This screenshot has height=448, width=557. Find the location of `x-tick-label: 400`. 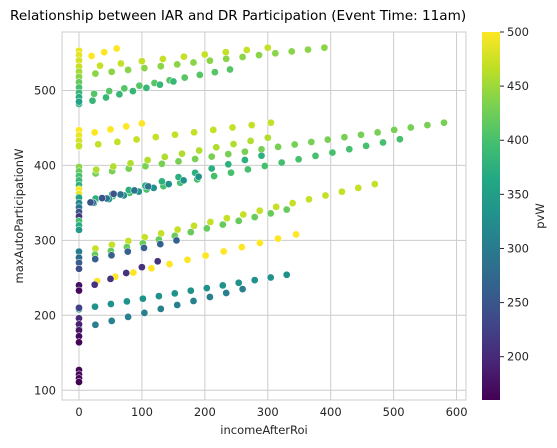

x-tick-label: 400 is located at coordinates (331, 412).